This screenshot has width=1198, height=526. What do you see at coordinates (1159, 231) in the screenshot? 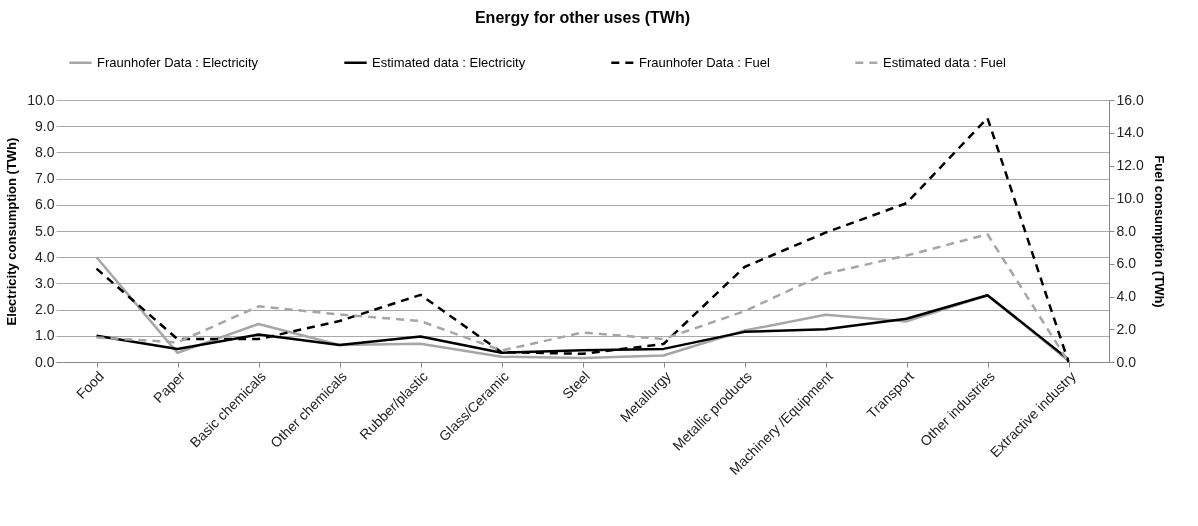
I see `y2-axis-title: Fuel consumption (TWh)` at bounding box center [1159, 231].